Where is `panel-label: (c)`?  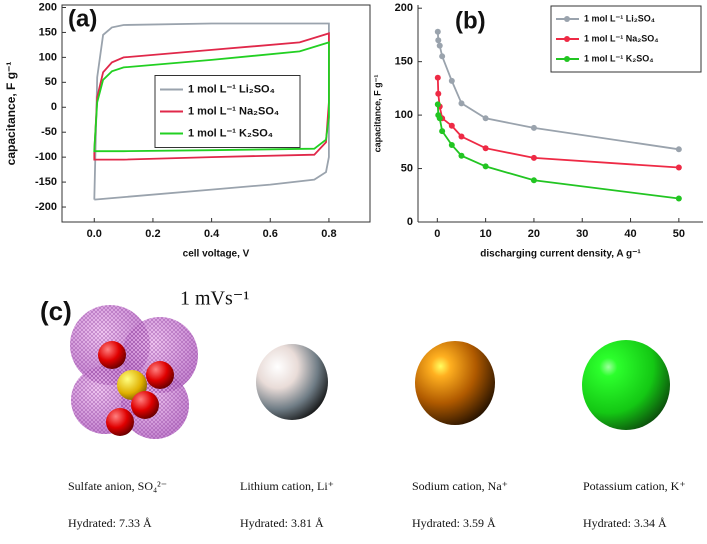 panel-label: (c) is located at coordinates (56, 311).